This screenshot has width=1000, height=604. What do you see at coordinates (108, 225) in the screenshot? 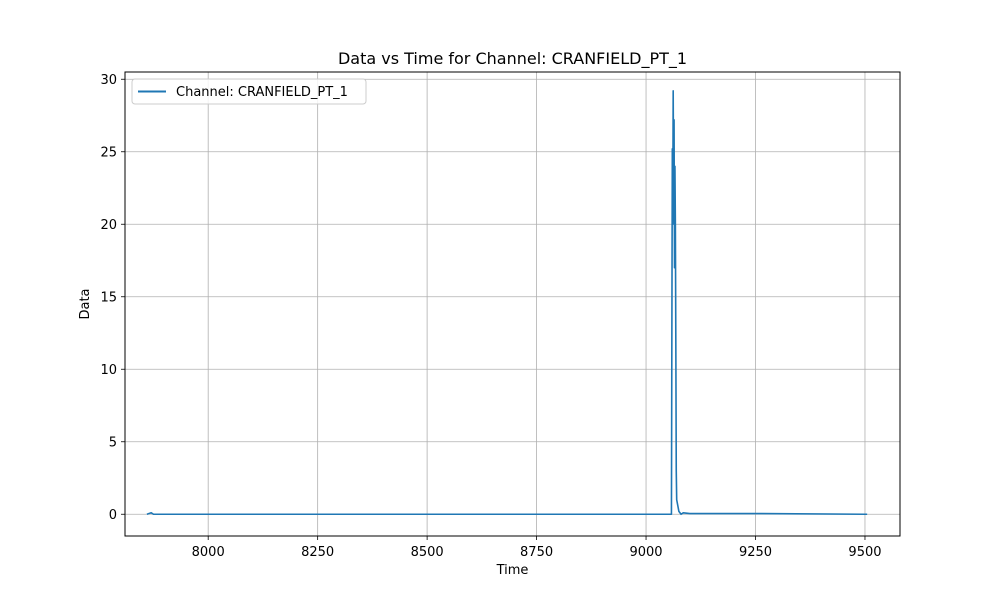
I see `y-tick-label: 20` at bounding box center [108, 225].